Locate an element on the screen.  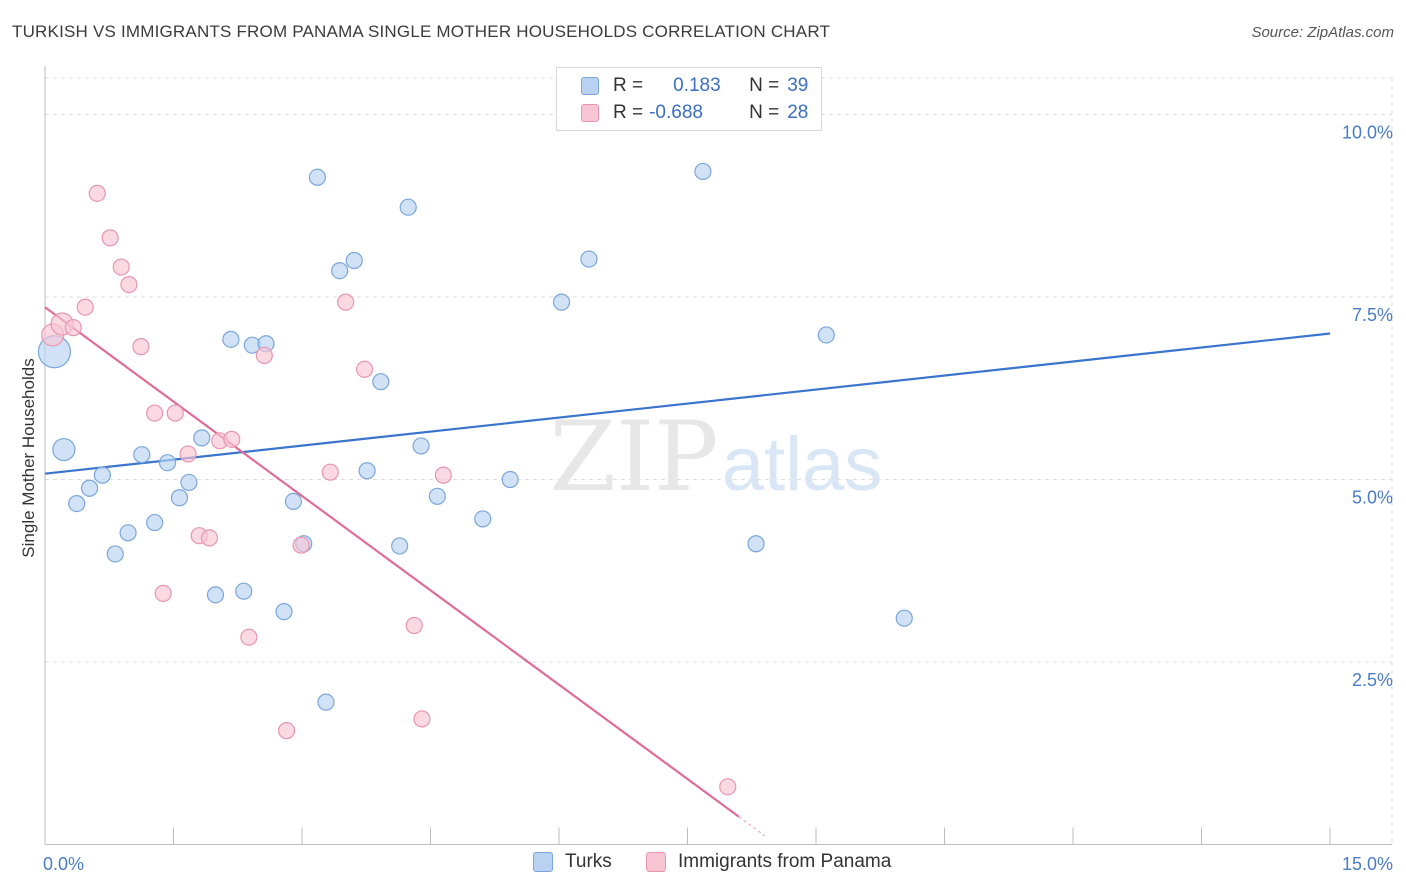
turks-trend-line is located at coordinates (687, 403).